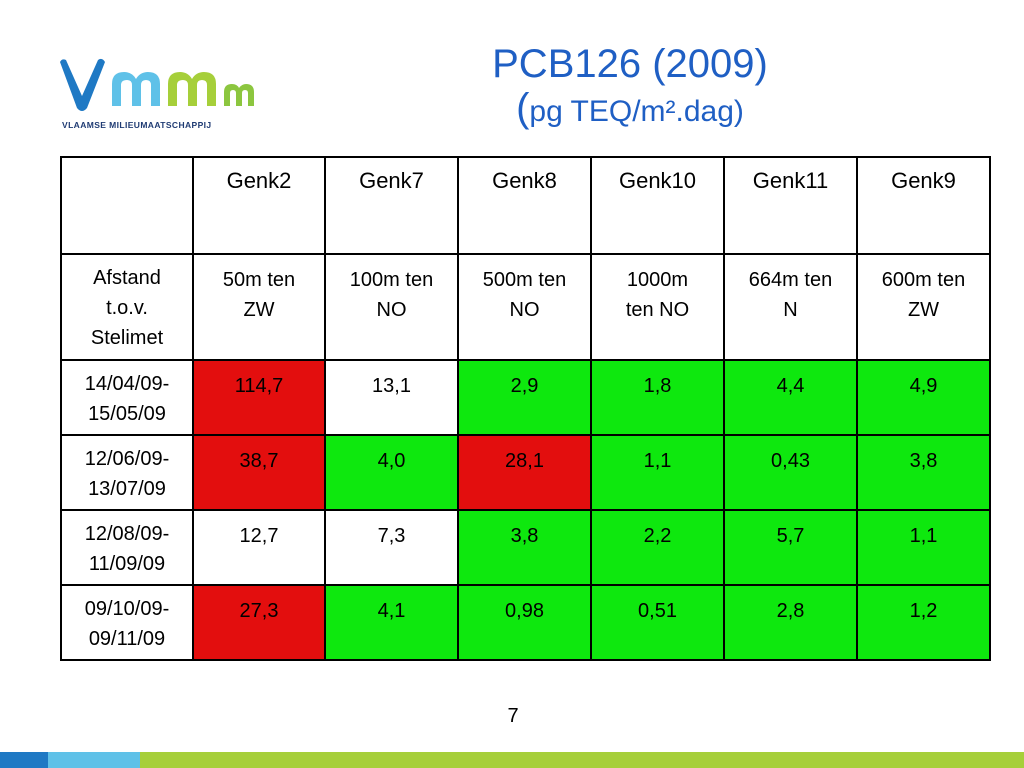 The image size is (1024, 768). I want to click on value-cell: 1,2, so click(923, 622).